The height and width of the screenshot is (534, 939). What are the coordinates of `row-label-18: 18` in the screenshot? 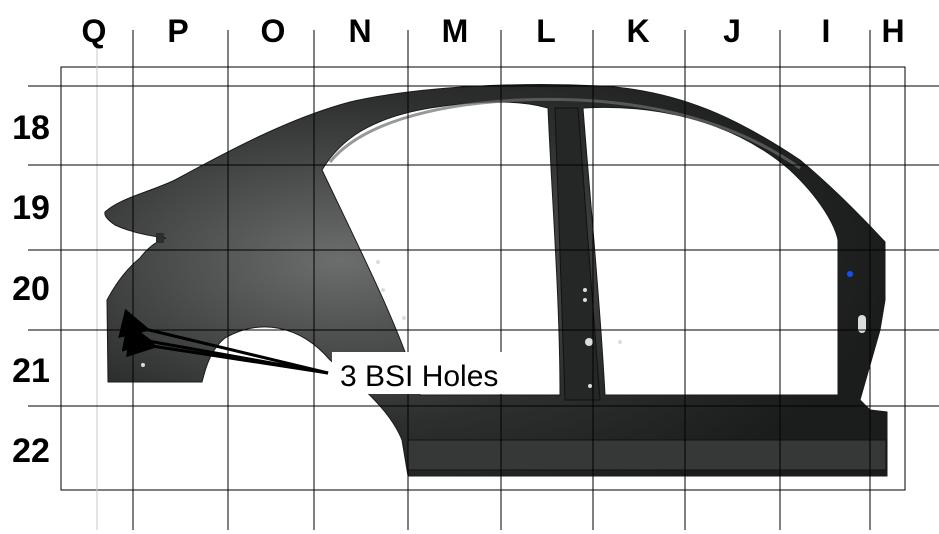 It's located at (31, 128).